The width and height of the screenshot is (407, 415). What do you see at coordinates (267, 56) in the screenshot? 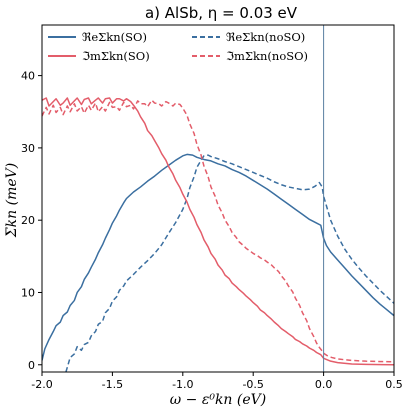
I see `legend-label: ℑmΣkn(noSO)` at bounding box center [267, 56].